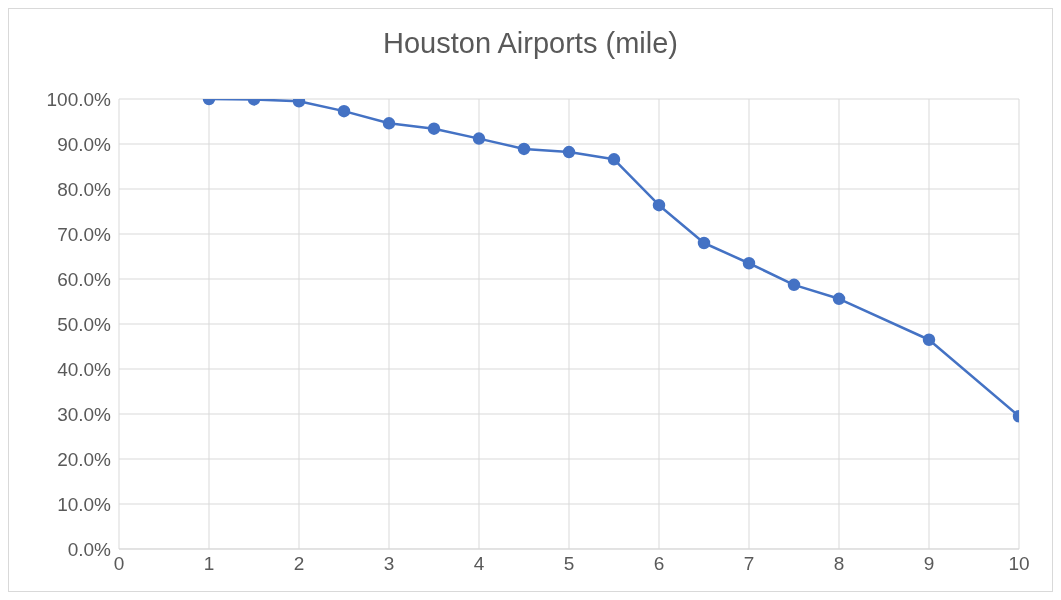  I want to click on chart-title: Houston Airports (mile), so click(530, 43).